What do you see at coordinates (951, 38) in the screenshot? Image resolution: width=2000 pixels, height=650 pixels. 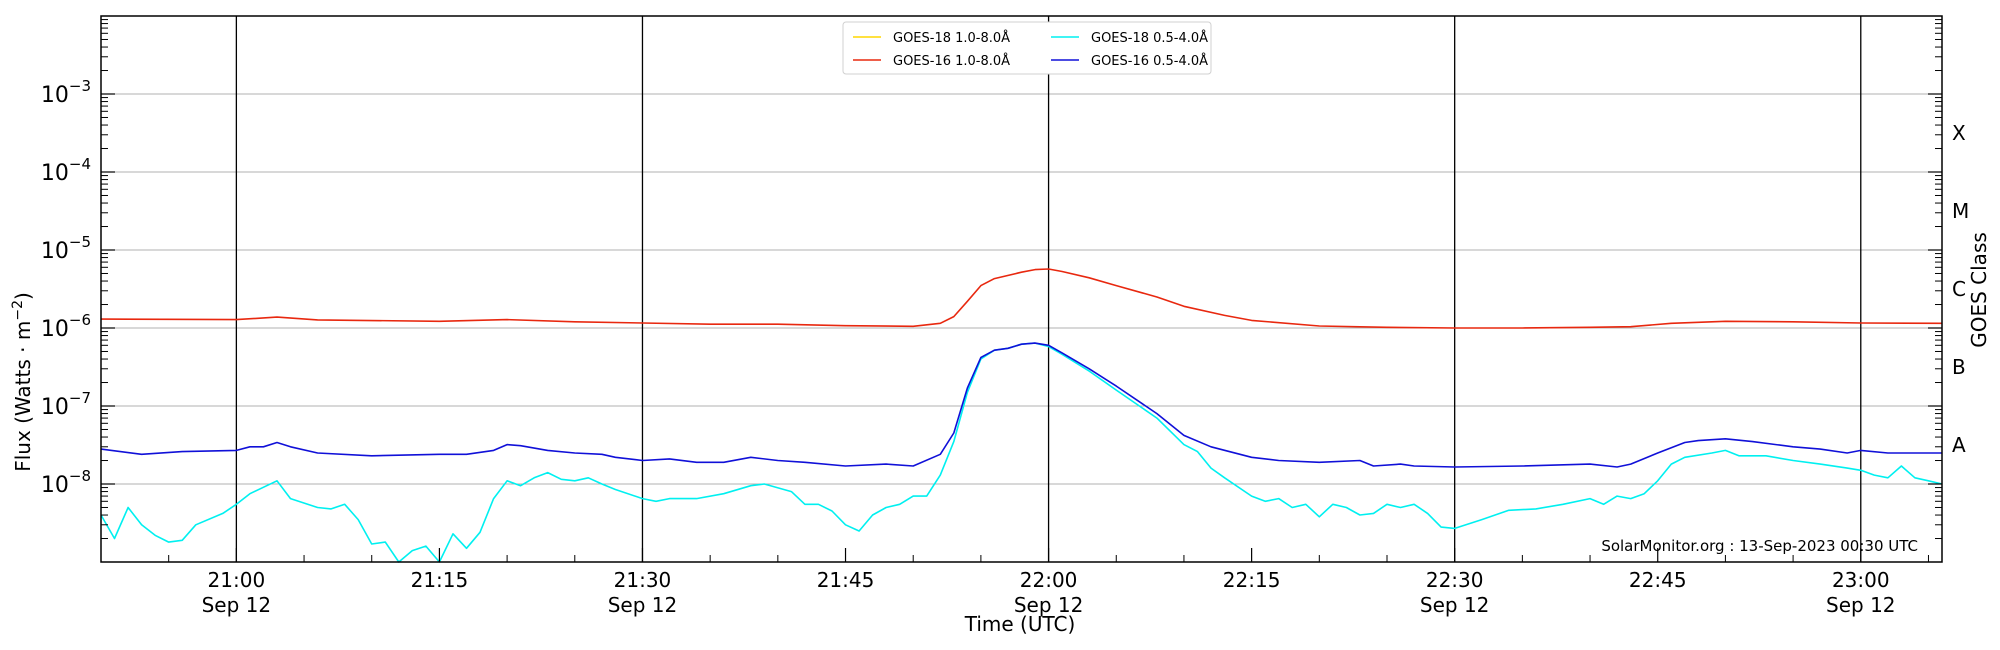 I see `legend-label: GOES-18 1.0-8.0Å` at bounding box center [951, 38].